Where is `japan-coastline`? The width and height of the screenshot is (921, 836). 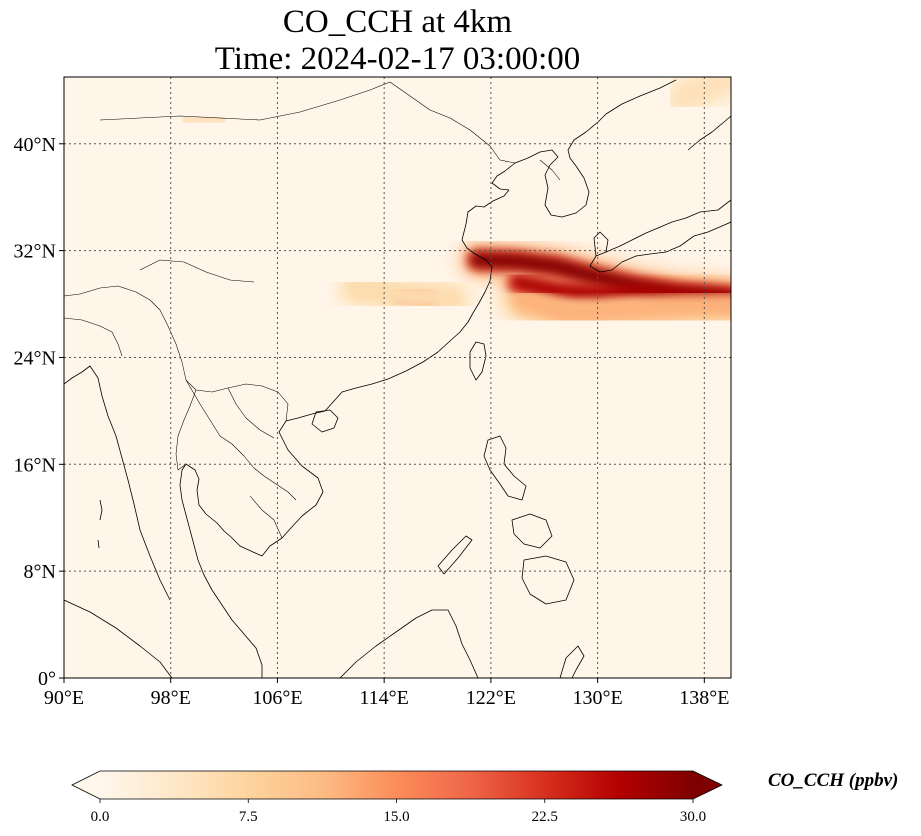
japan-coastline is located at coordinates (660, 236).